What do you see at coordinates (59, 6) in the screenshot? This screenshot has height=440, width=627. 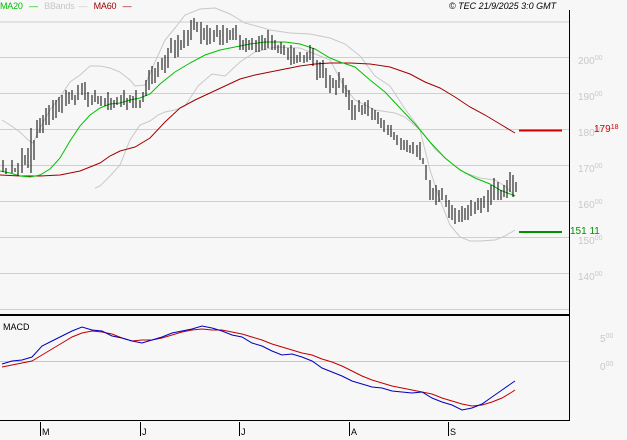 I see `legend-bbands-label: BBands` at bounding box center [59, 6].